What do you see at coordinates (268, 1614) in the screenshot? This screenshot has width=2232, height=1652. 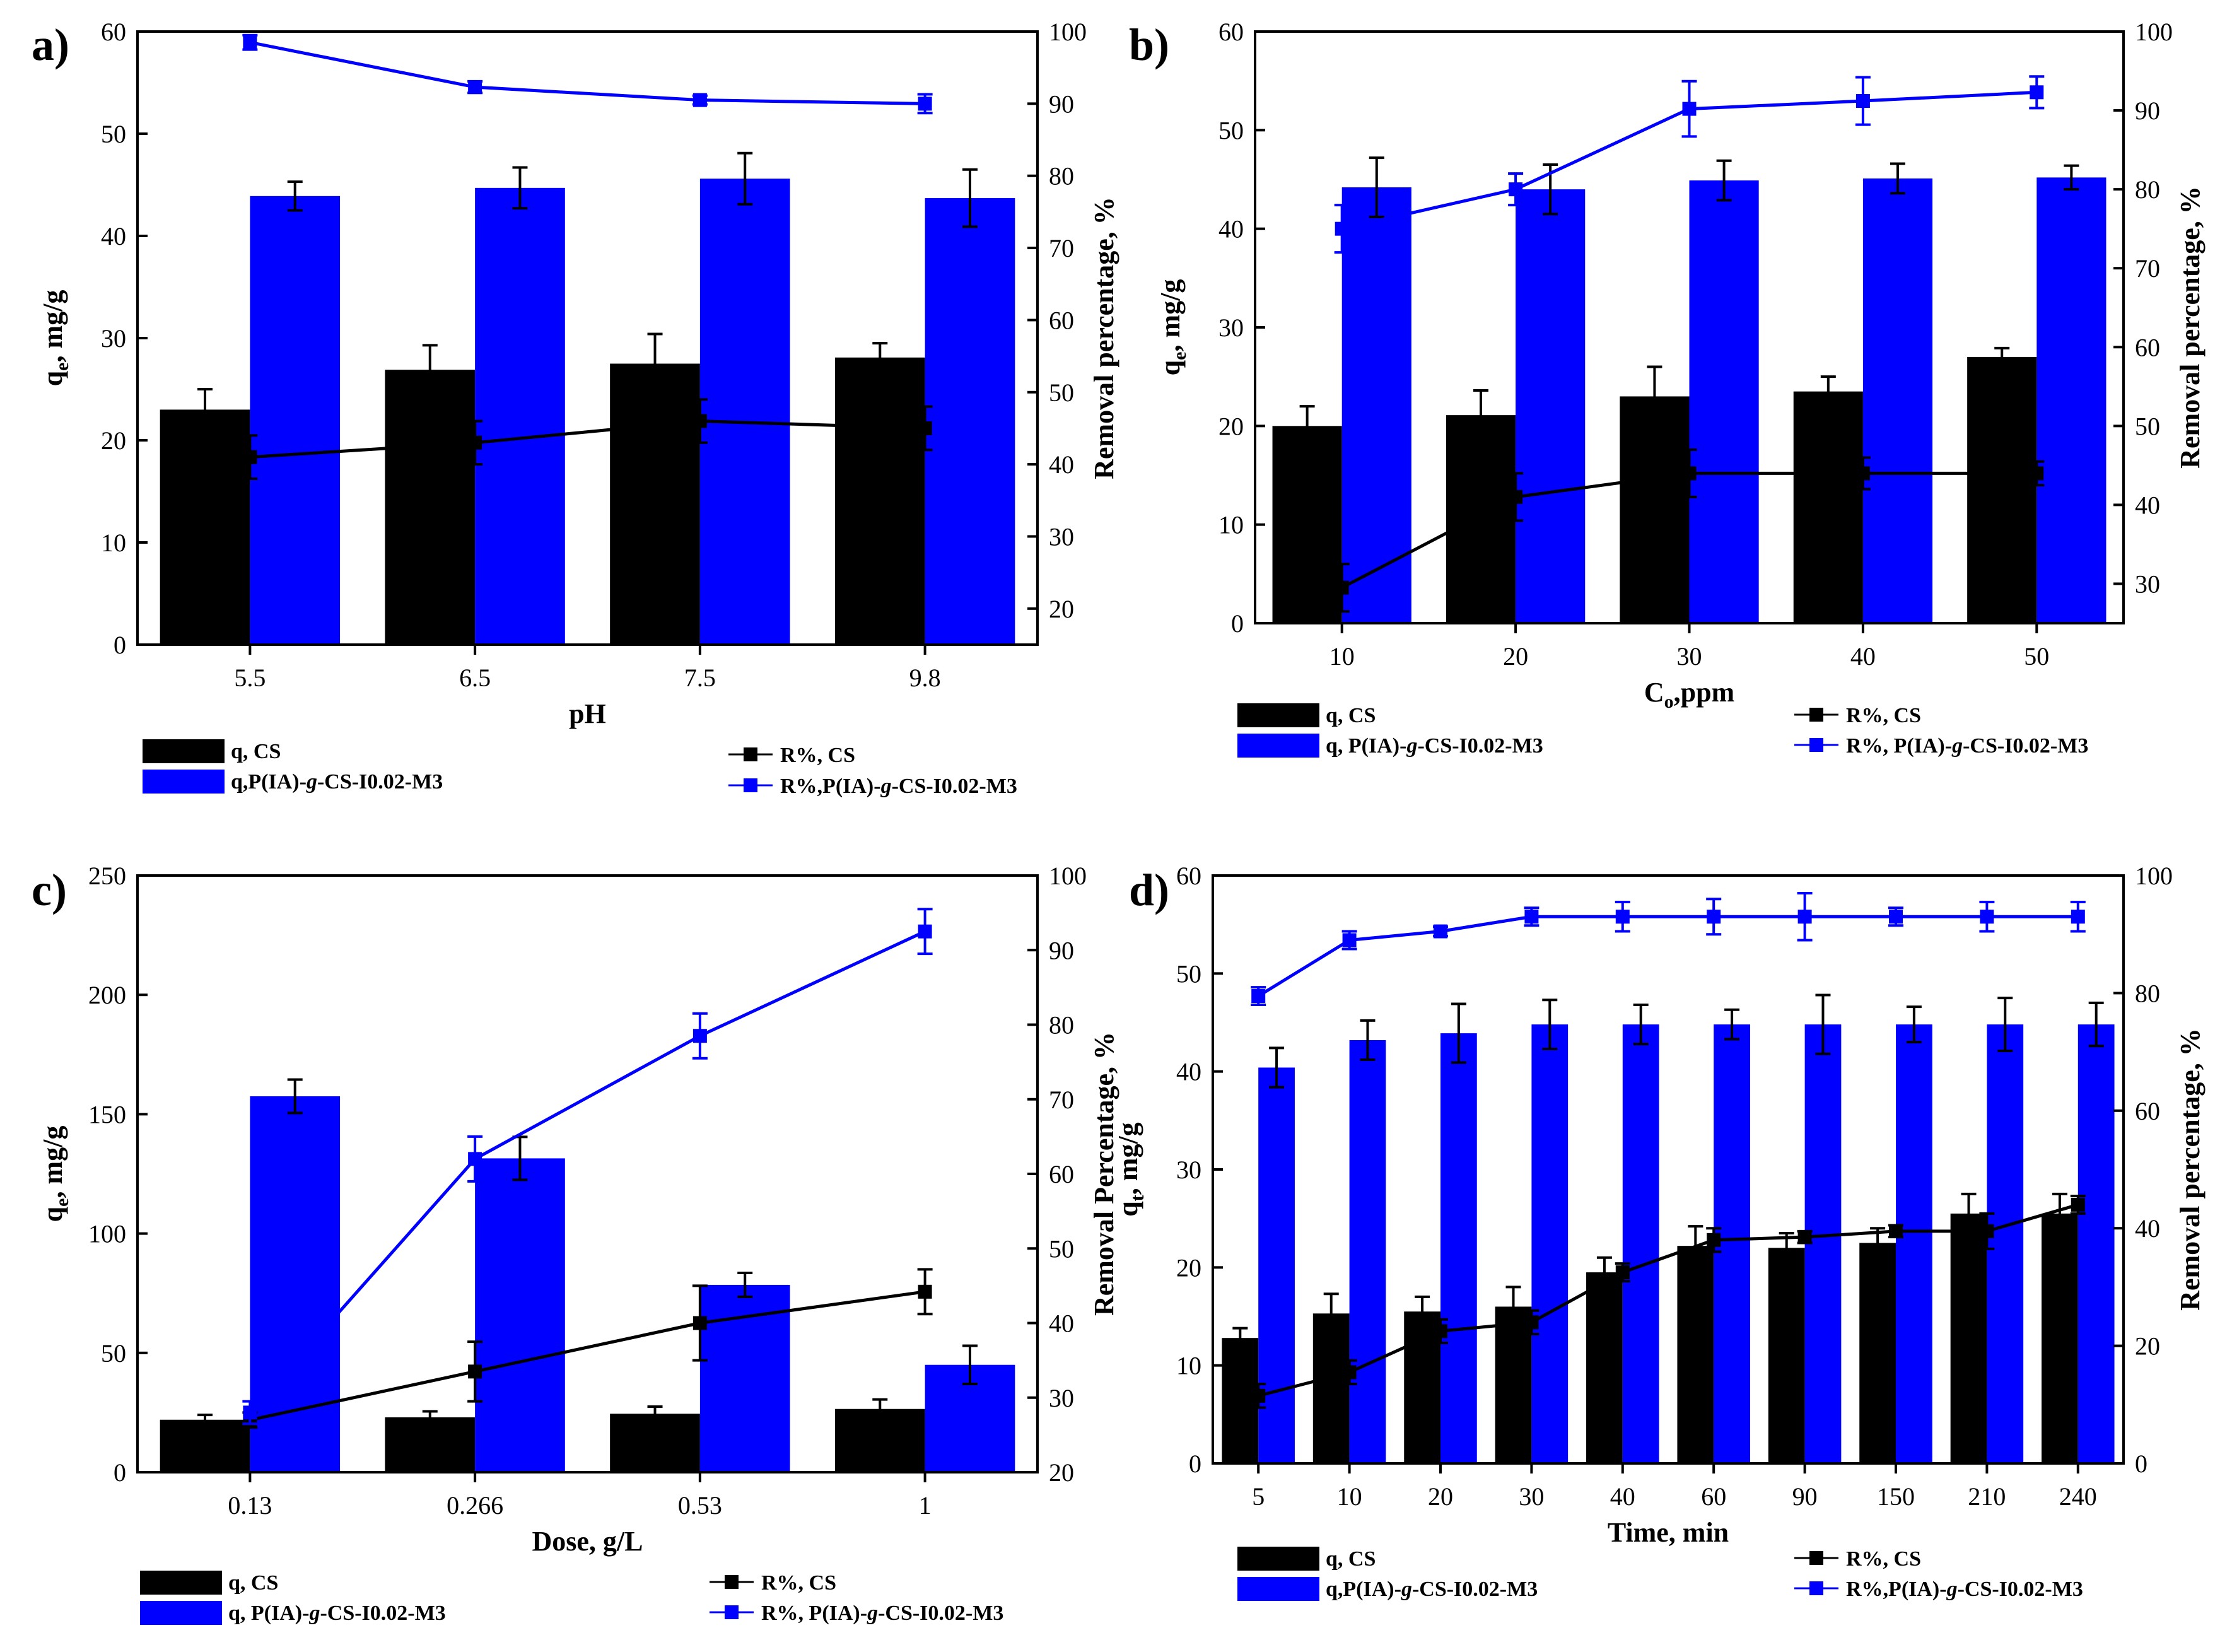 I see `legend-text-part: q, P(IA)-` at bounding box center [268, 1614].